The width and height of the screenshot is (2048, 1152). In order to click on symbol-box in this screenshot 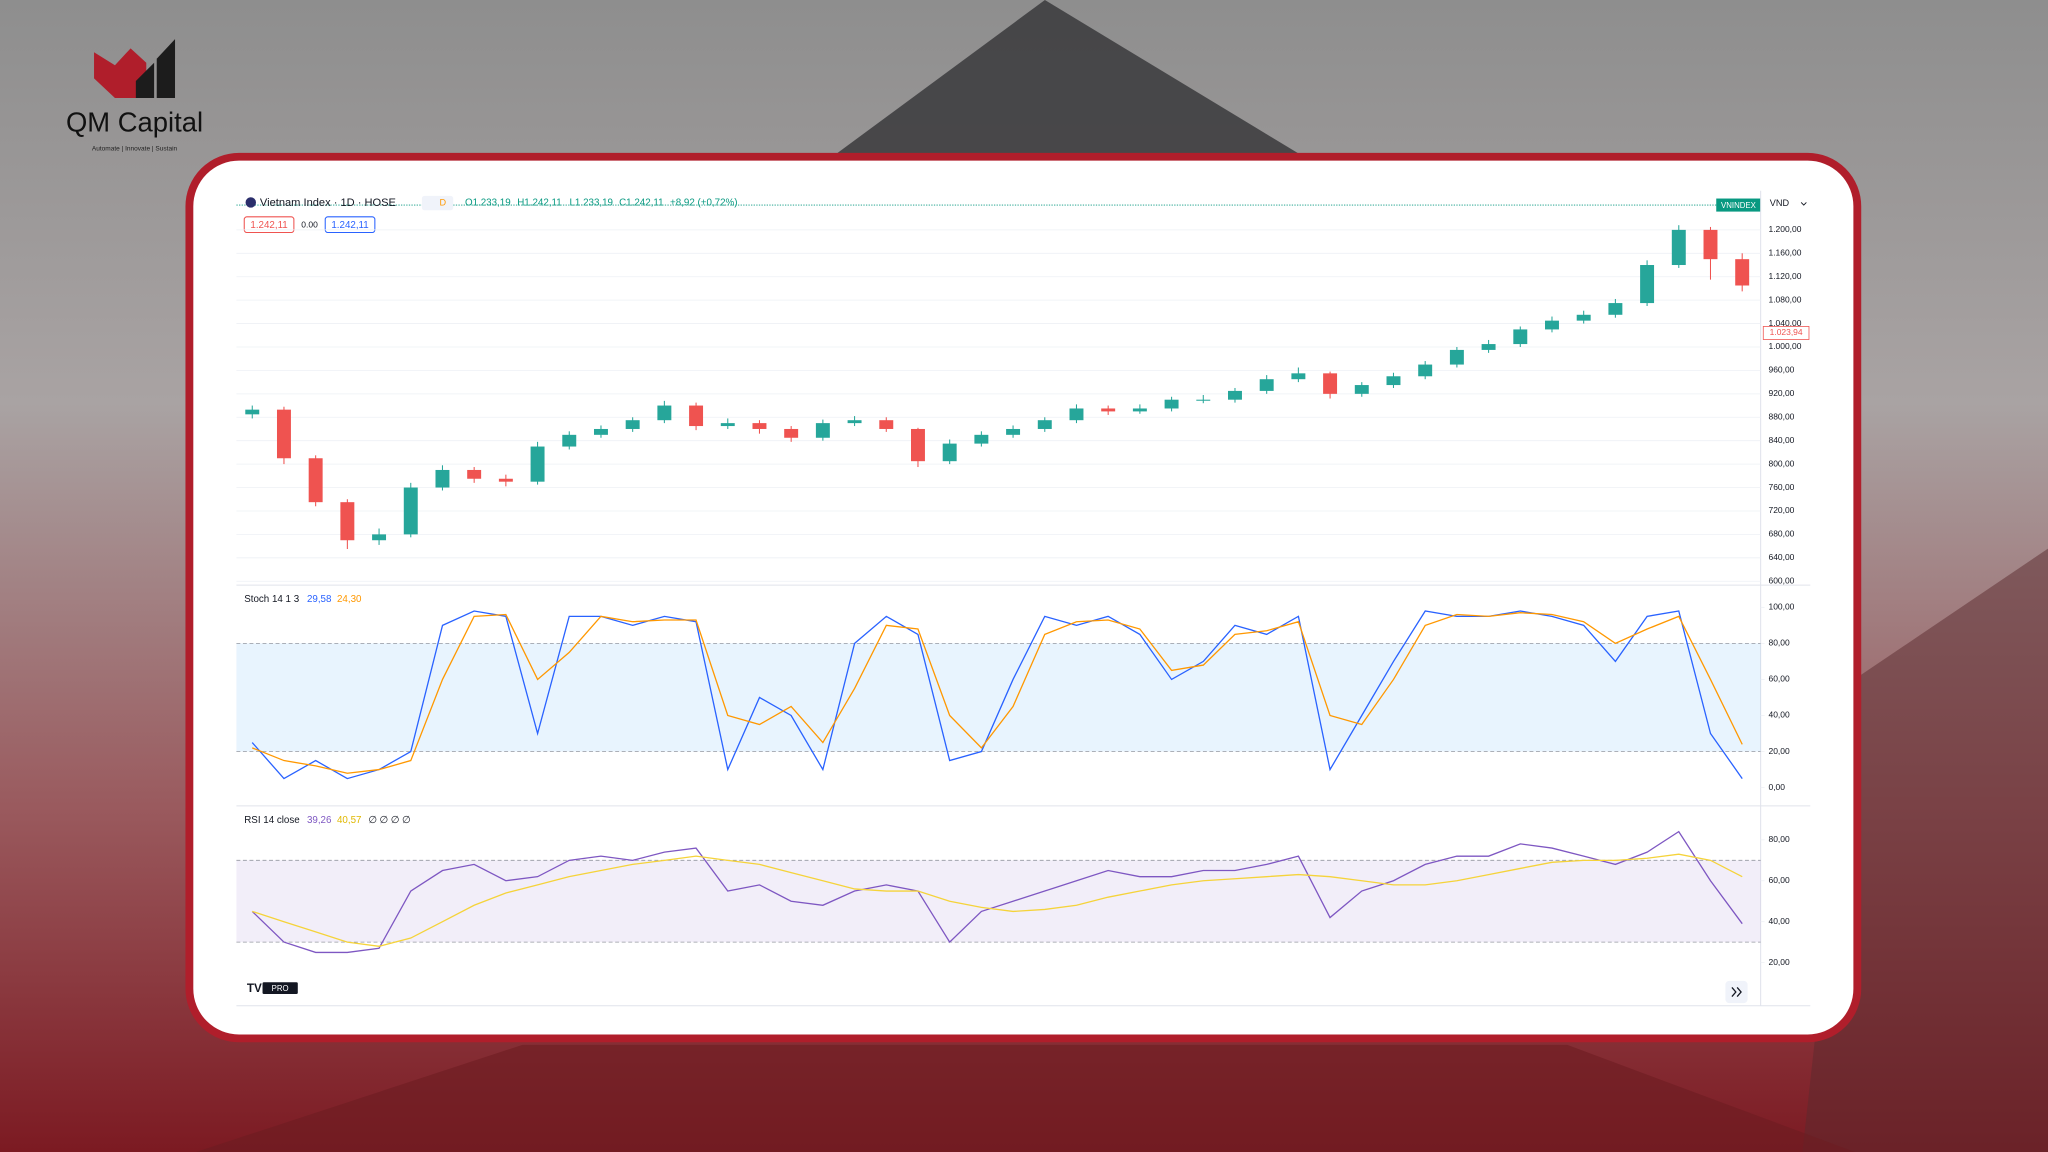, I will do `click(1738, 205)`.